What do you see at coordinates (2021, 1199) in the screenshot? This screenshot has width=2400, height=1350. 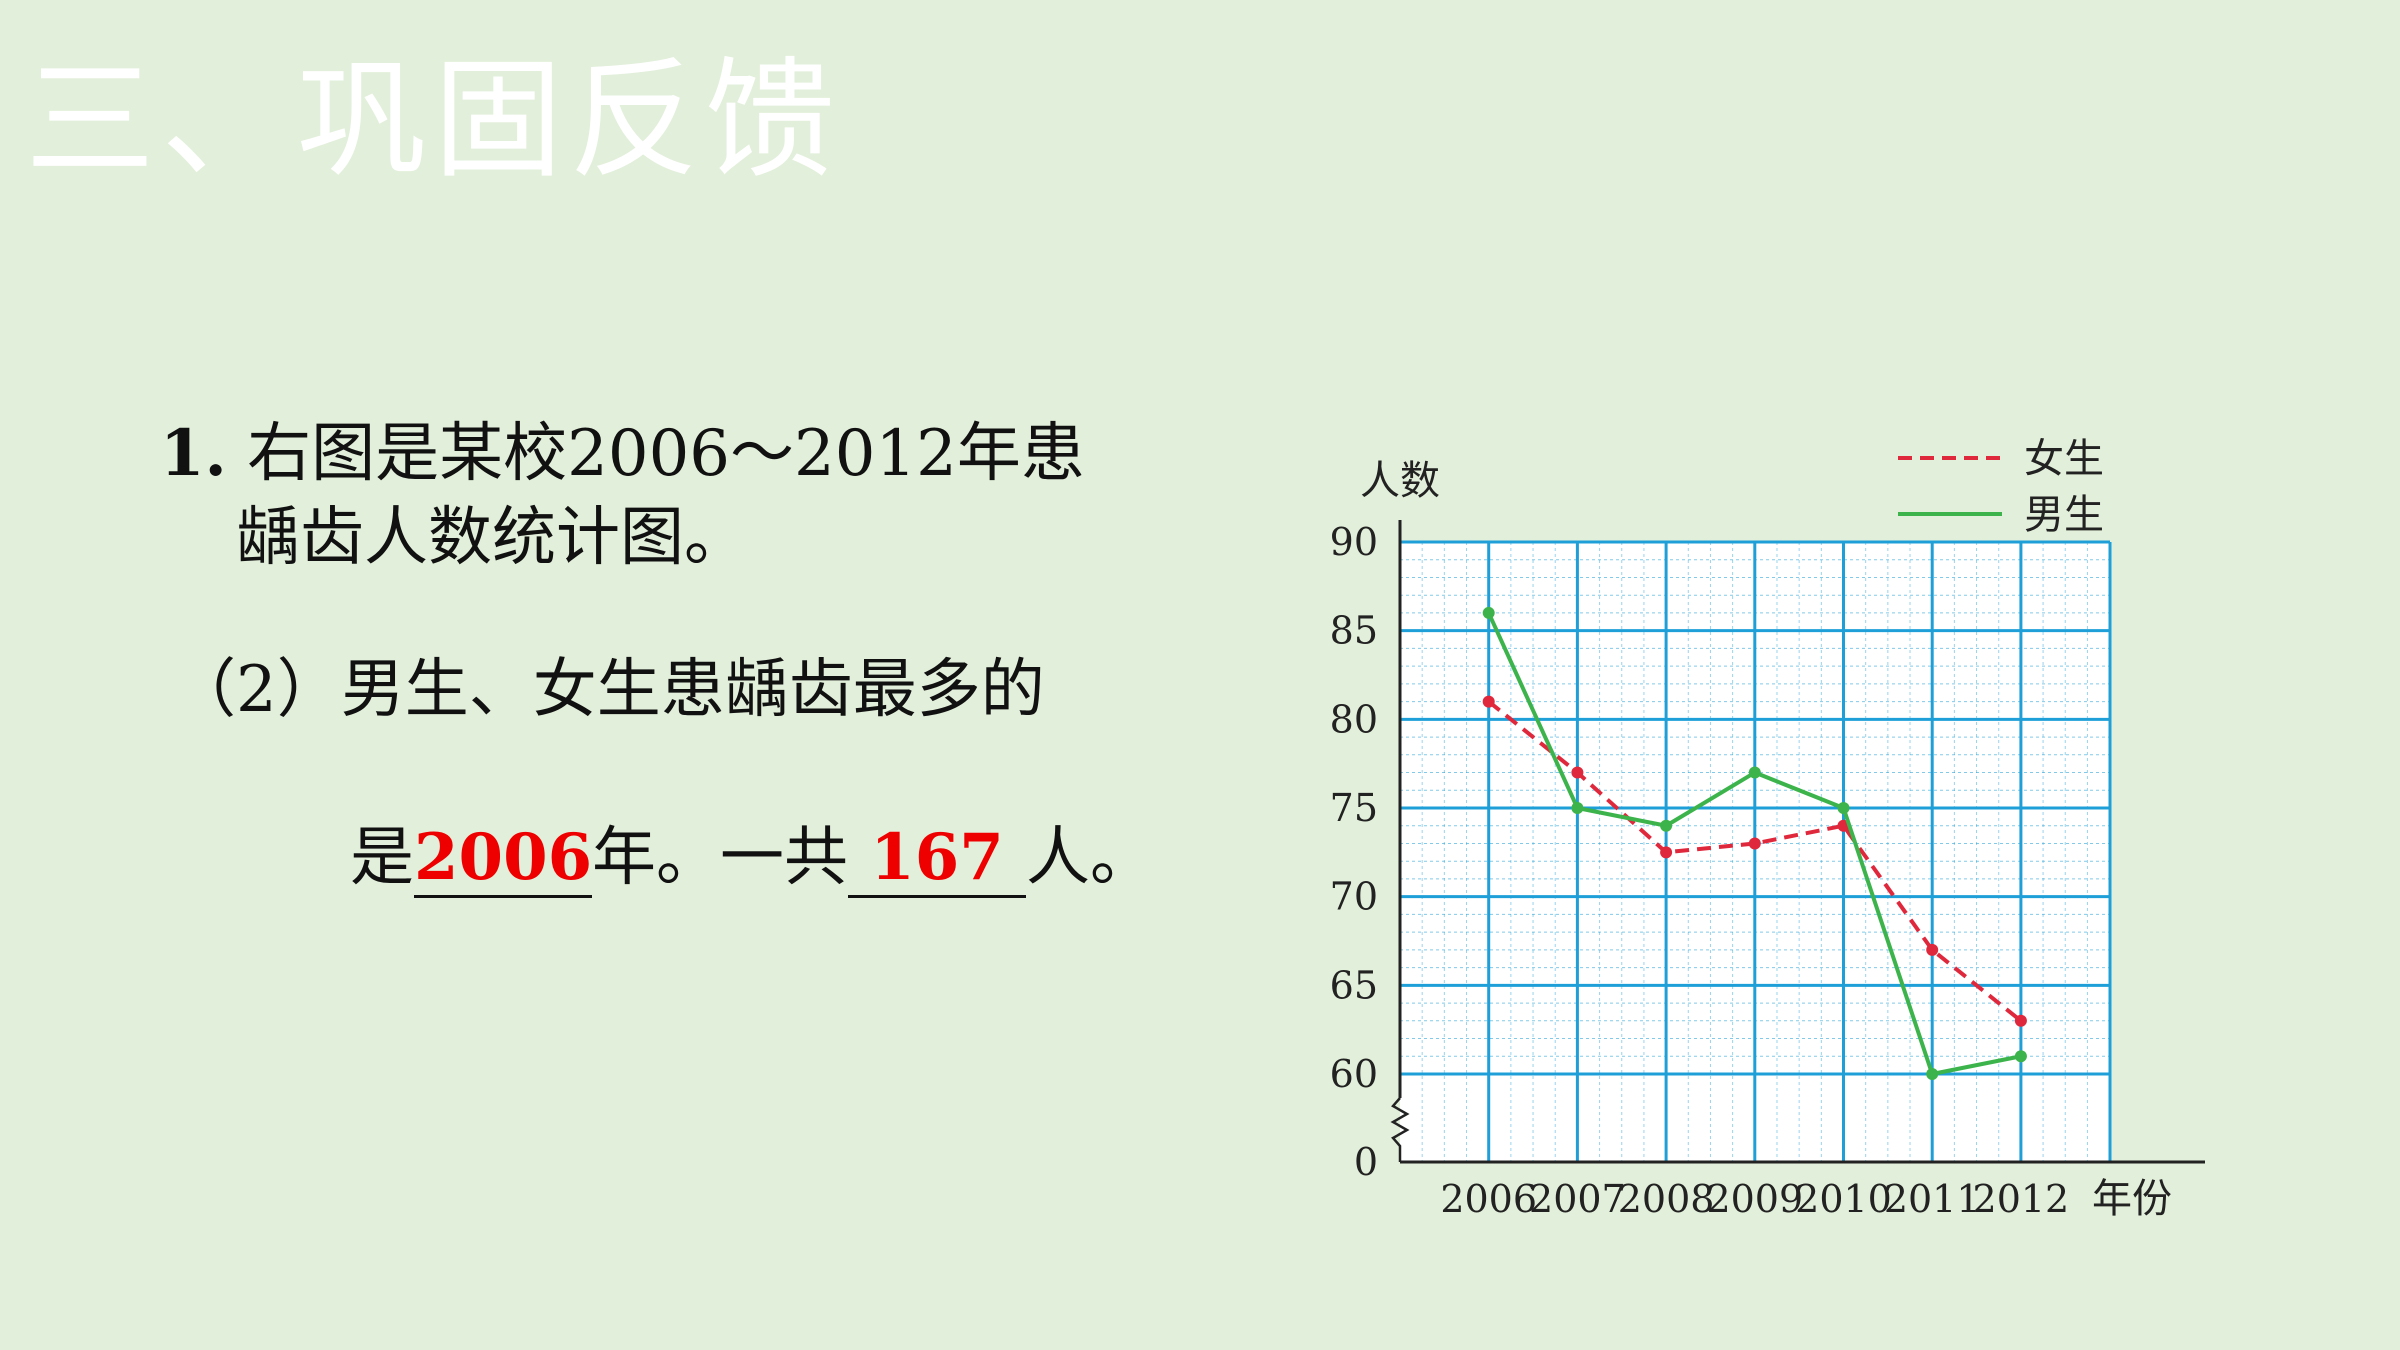 I see `x-tick-label: 2012` at bounding box center [2021, 1199].